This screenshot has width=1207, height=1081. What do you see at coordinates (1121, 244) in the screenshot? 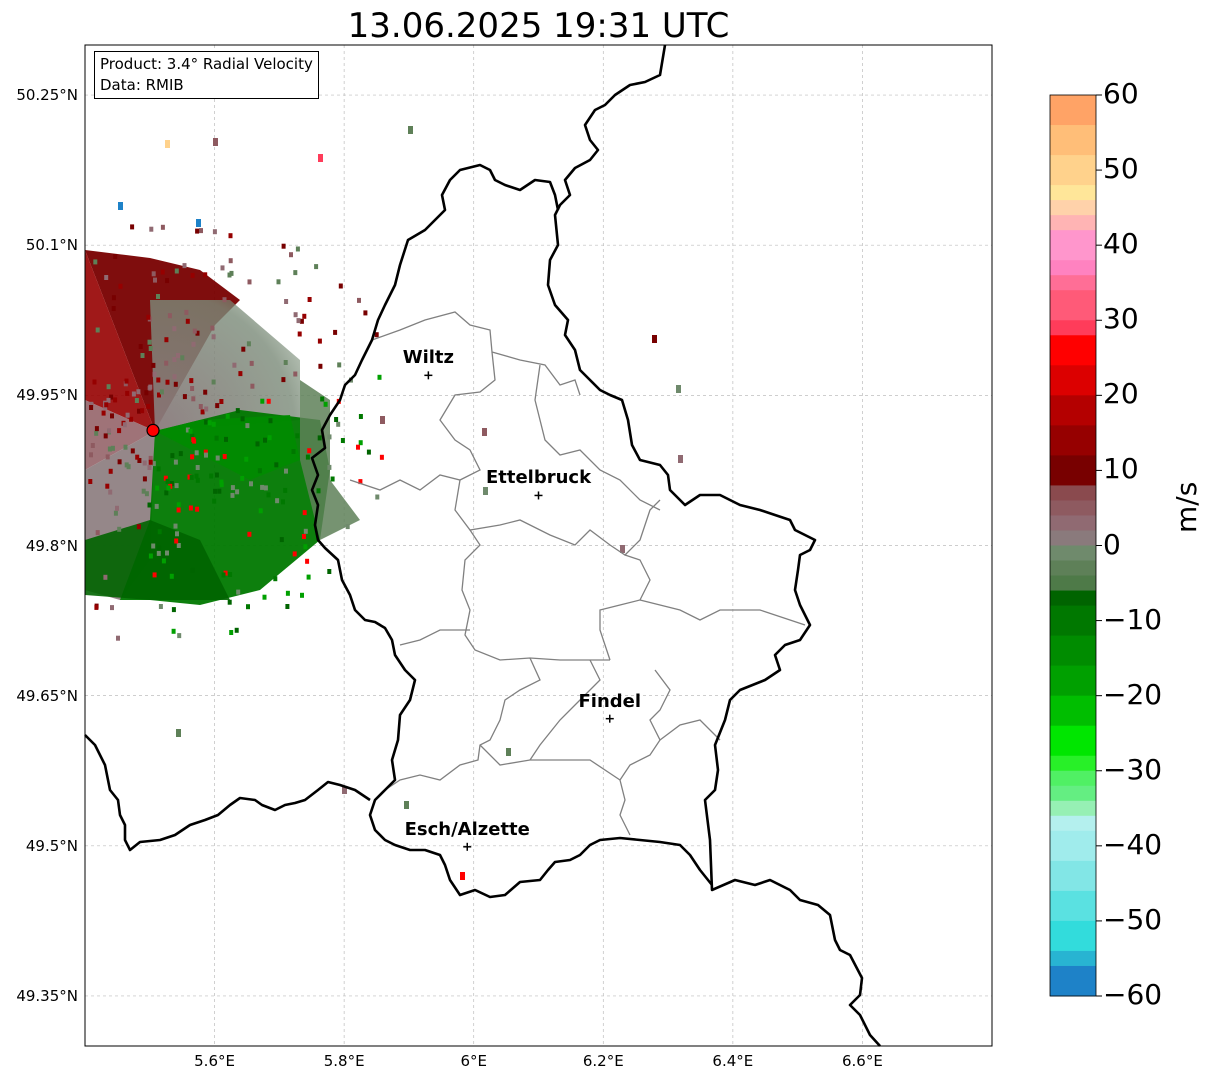
I see `colorbar-tick-label: 40` at bounding box center [1121, 244].